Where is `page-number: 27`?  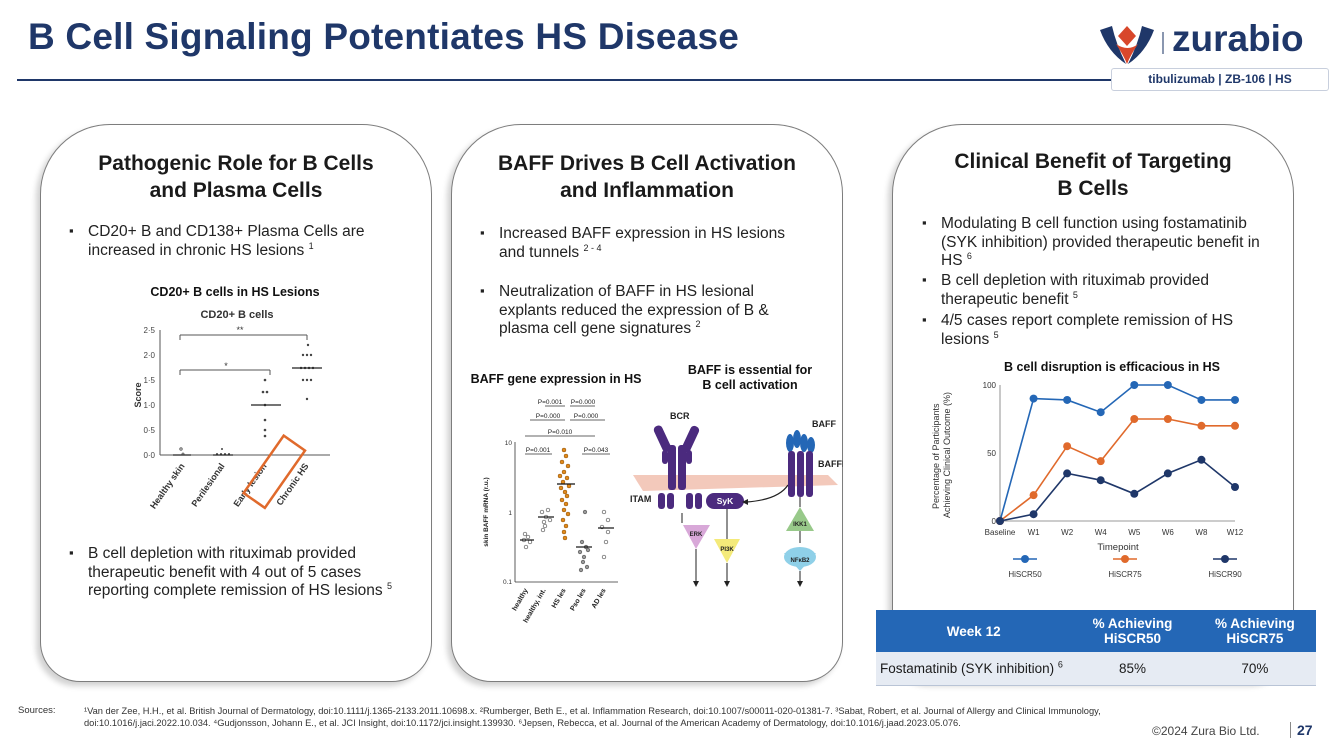 page-number: 27 is located at coordinates (1301, 730).